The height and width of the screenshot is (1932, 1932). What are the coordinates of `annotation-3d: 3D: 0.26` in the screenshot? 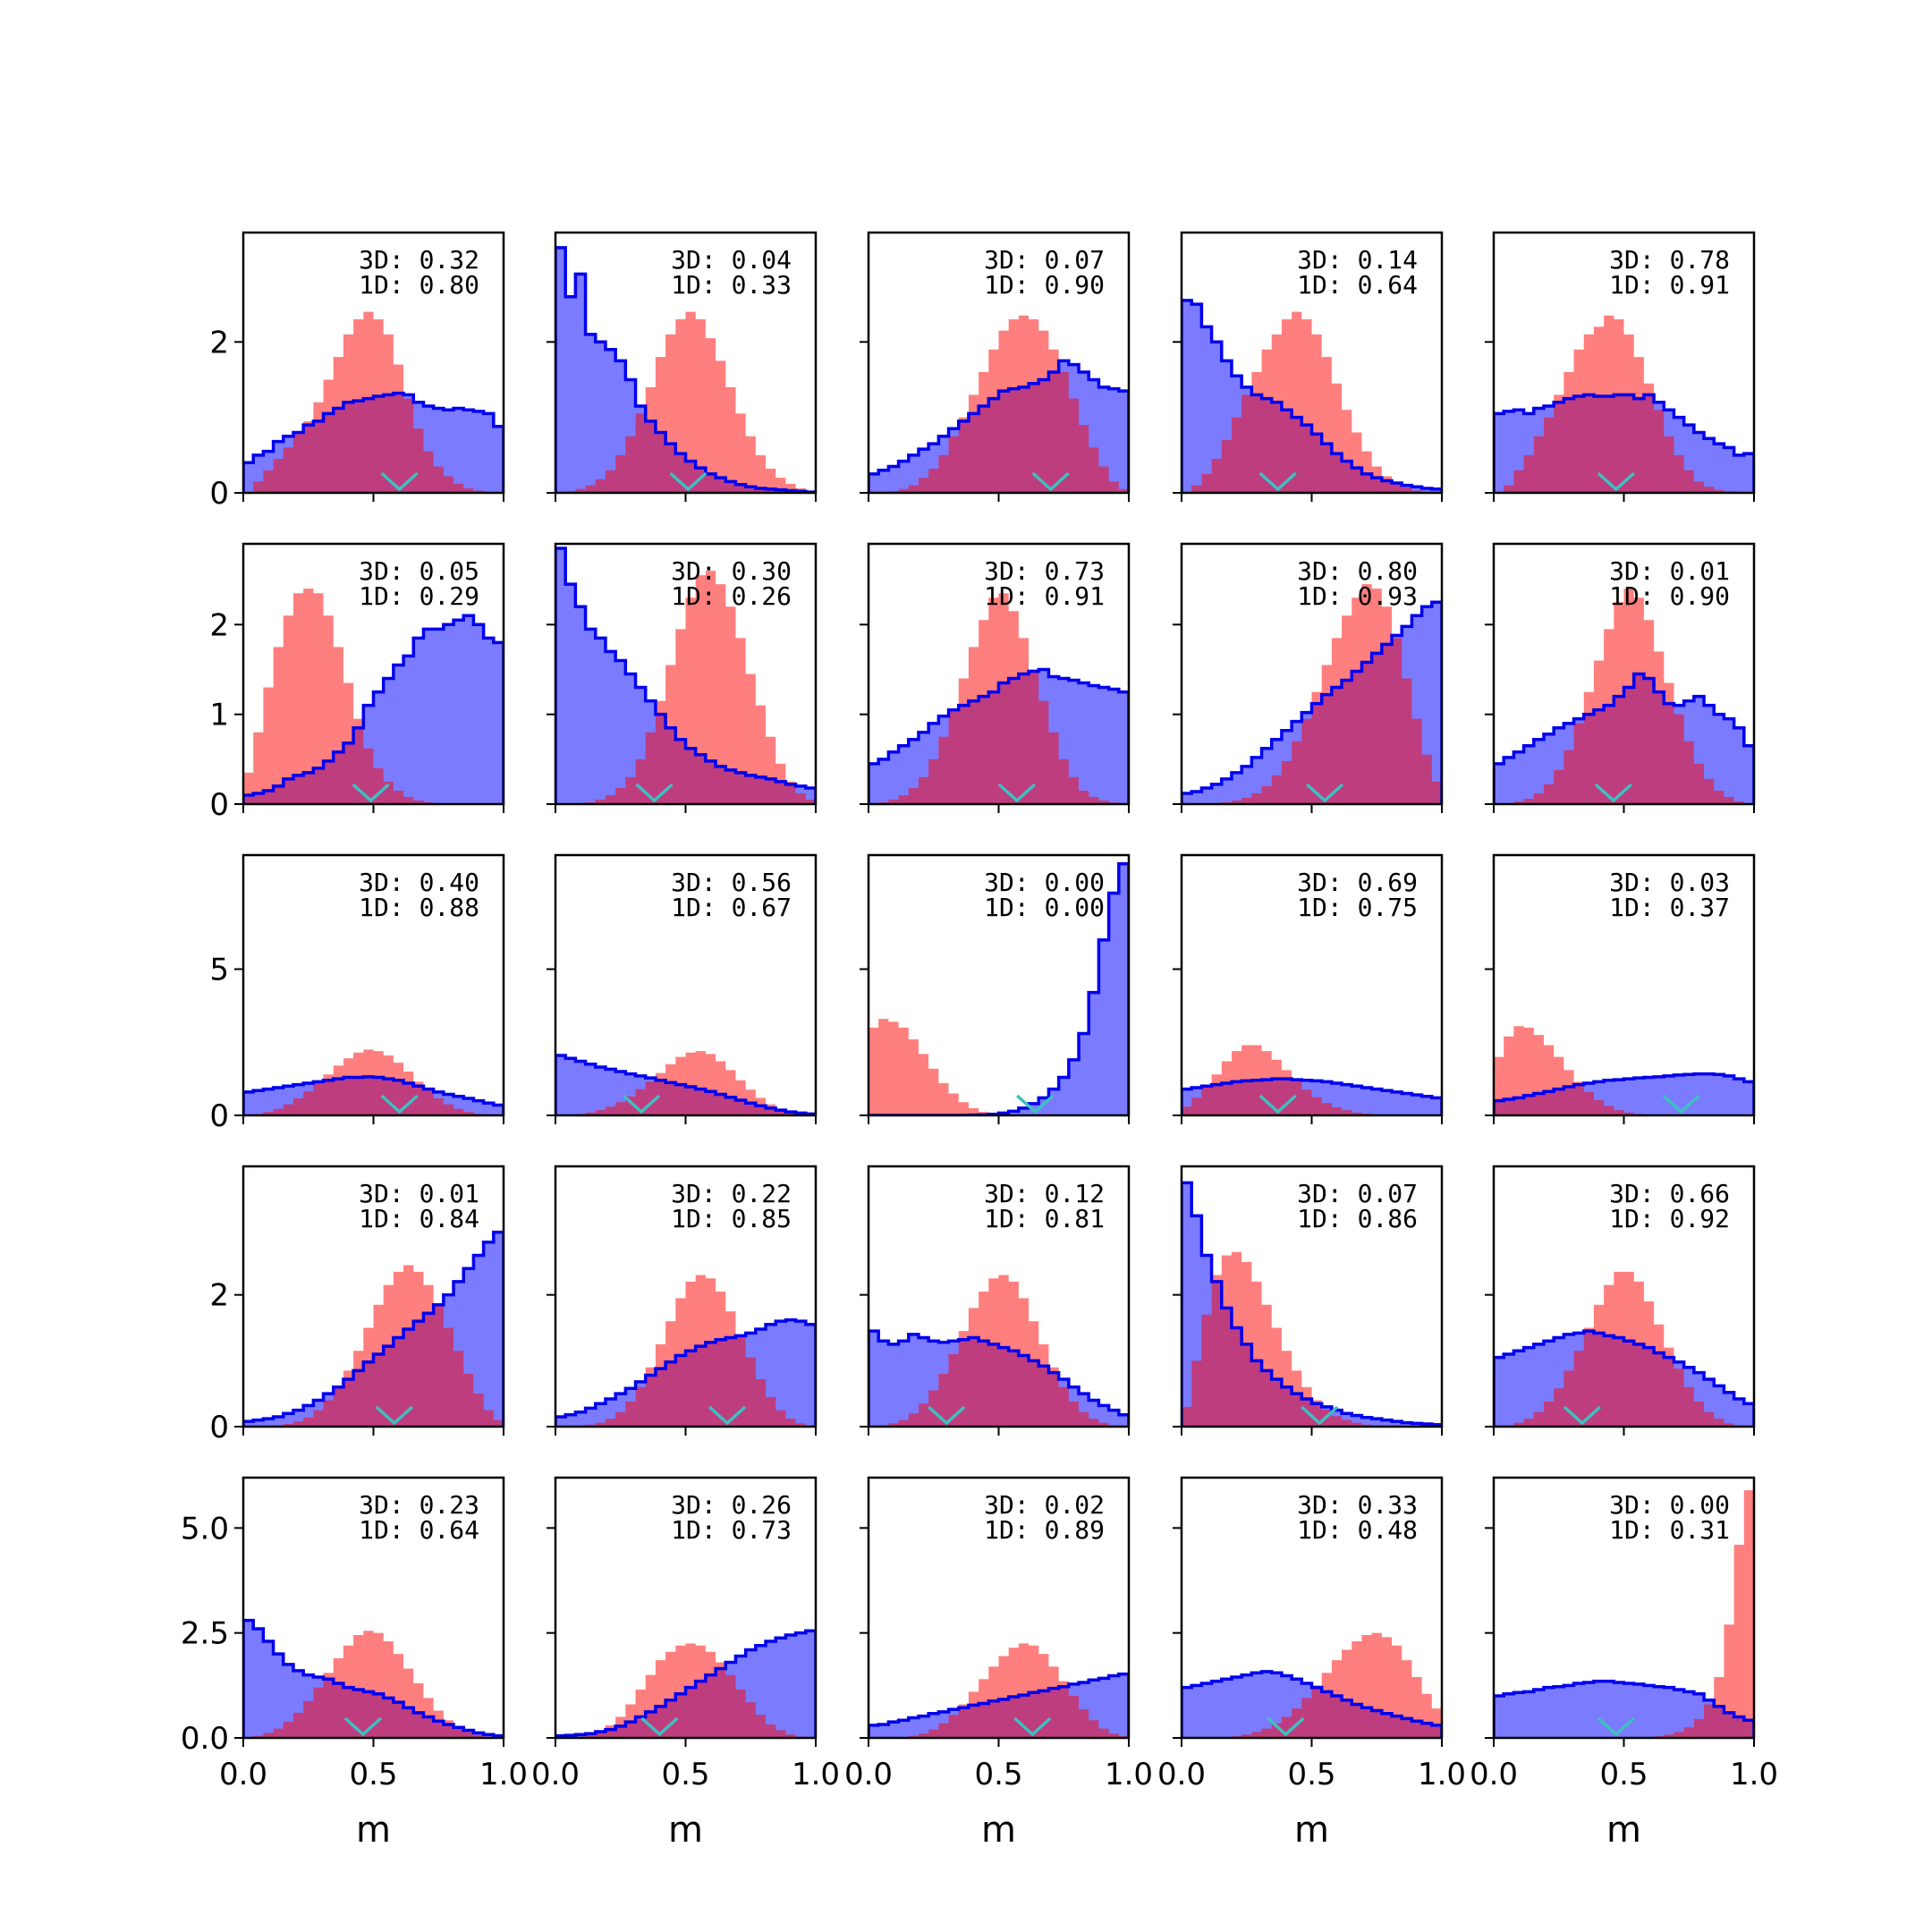 It's located at (731, 1505).